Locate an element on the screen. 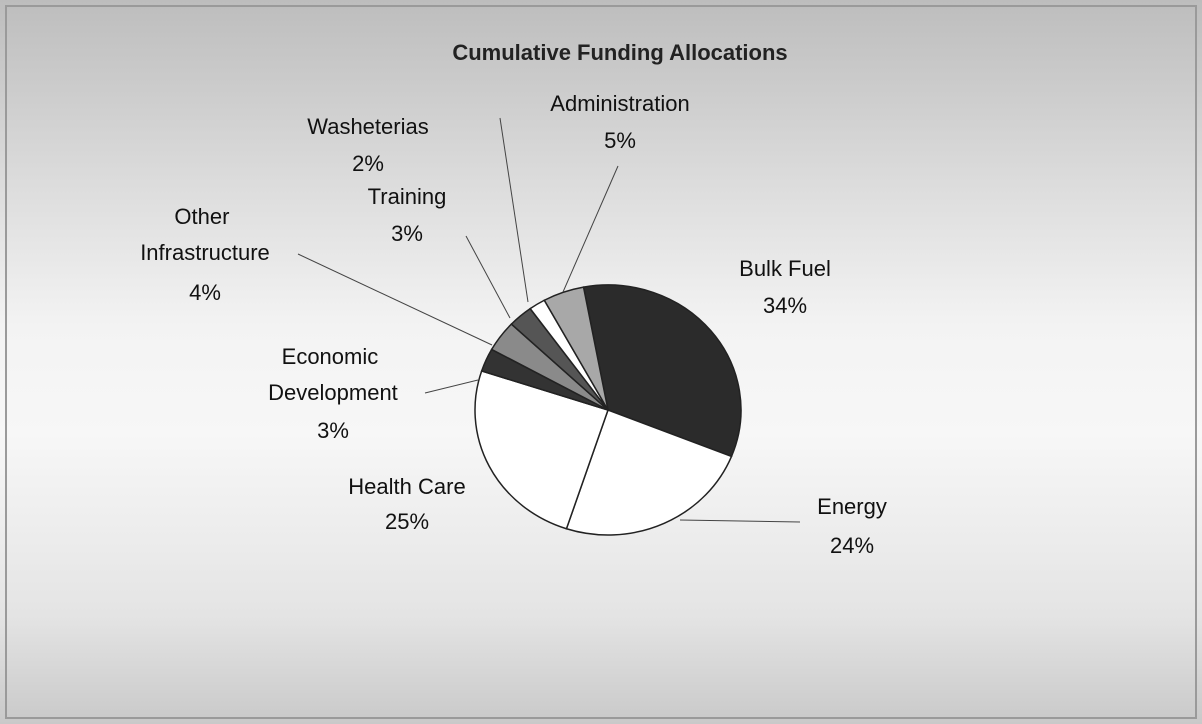  chart-title: Cumulative Funding Allocations is located at coordinates (619, 52).